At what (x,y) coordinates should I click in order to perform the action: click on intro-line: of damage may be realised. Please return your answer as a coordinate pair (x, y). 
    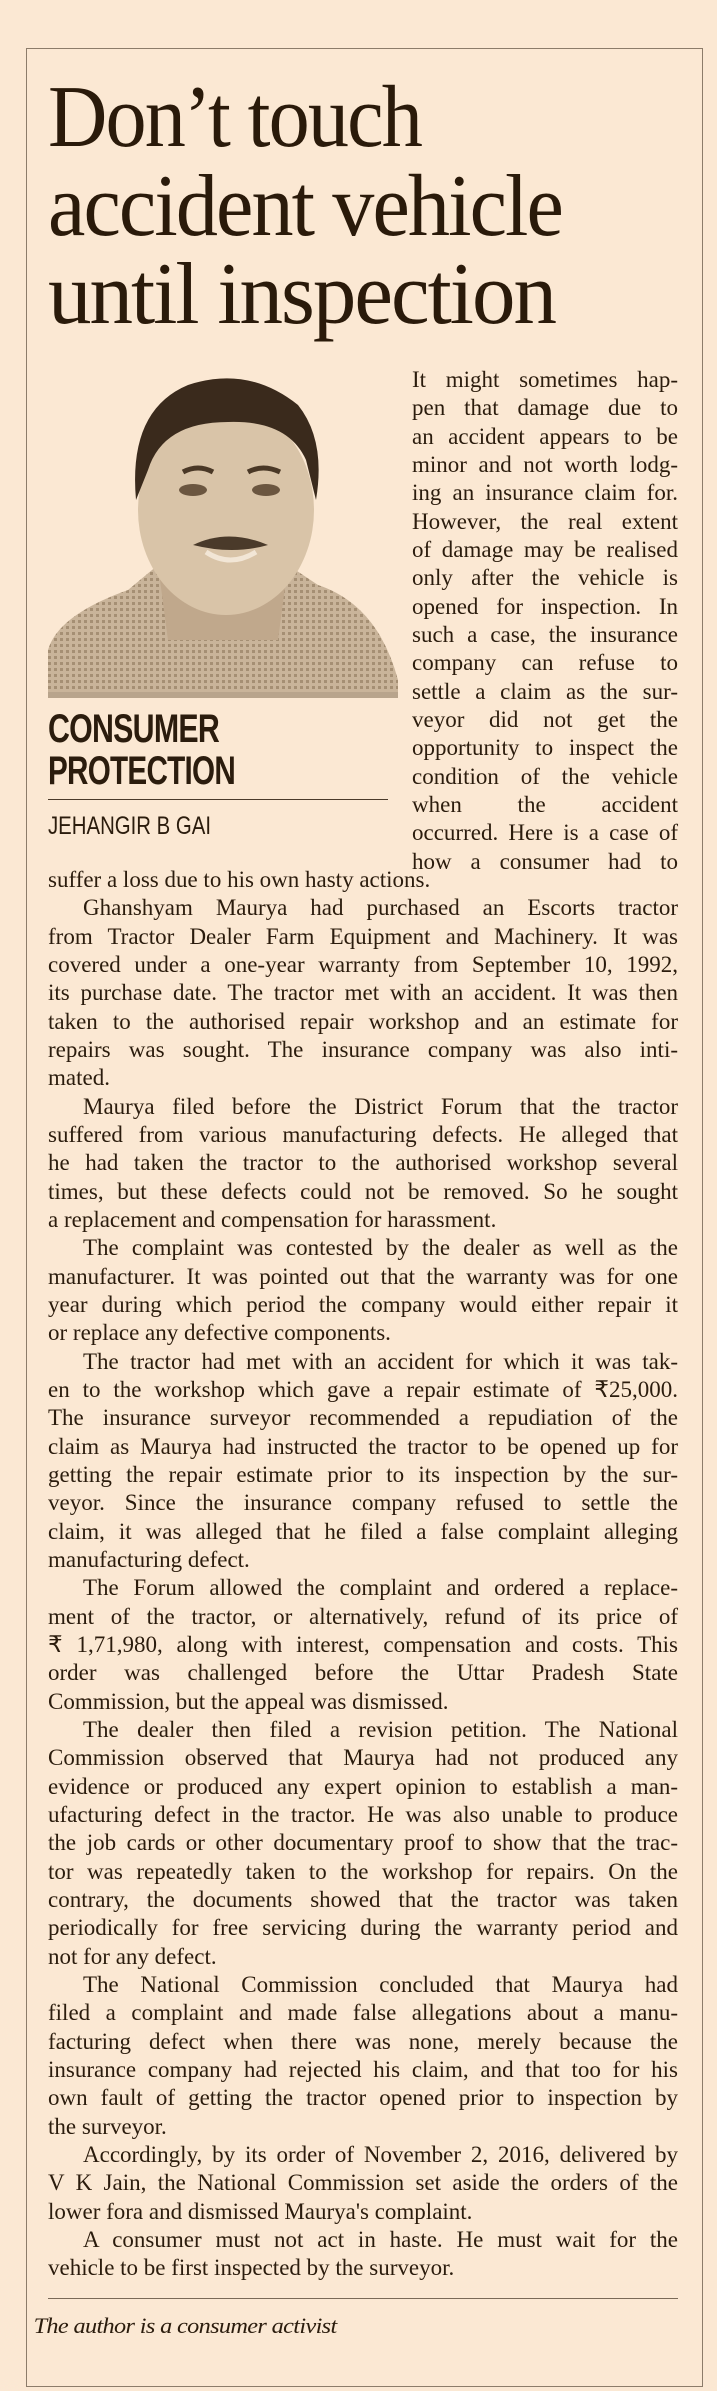
    Looking at the image, I should click on (545, 549).